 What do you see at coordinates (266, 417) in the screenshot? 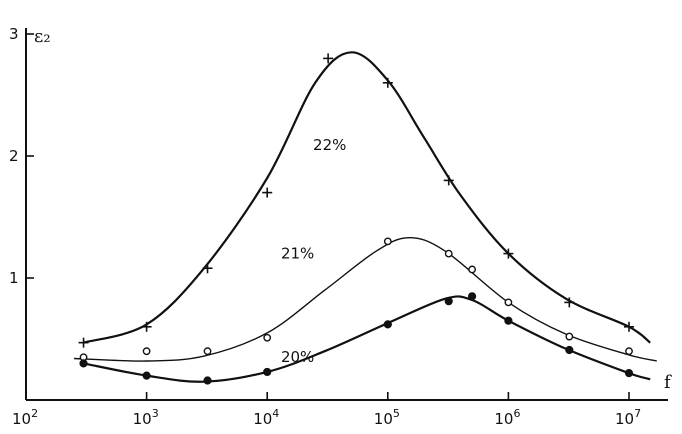
I see `x-tick-label: 10⁴` at bounding box center [266, 417].